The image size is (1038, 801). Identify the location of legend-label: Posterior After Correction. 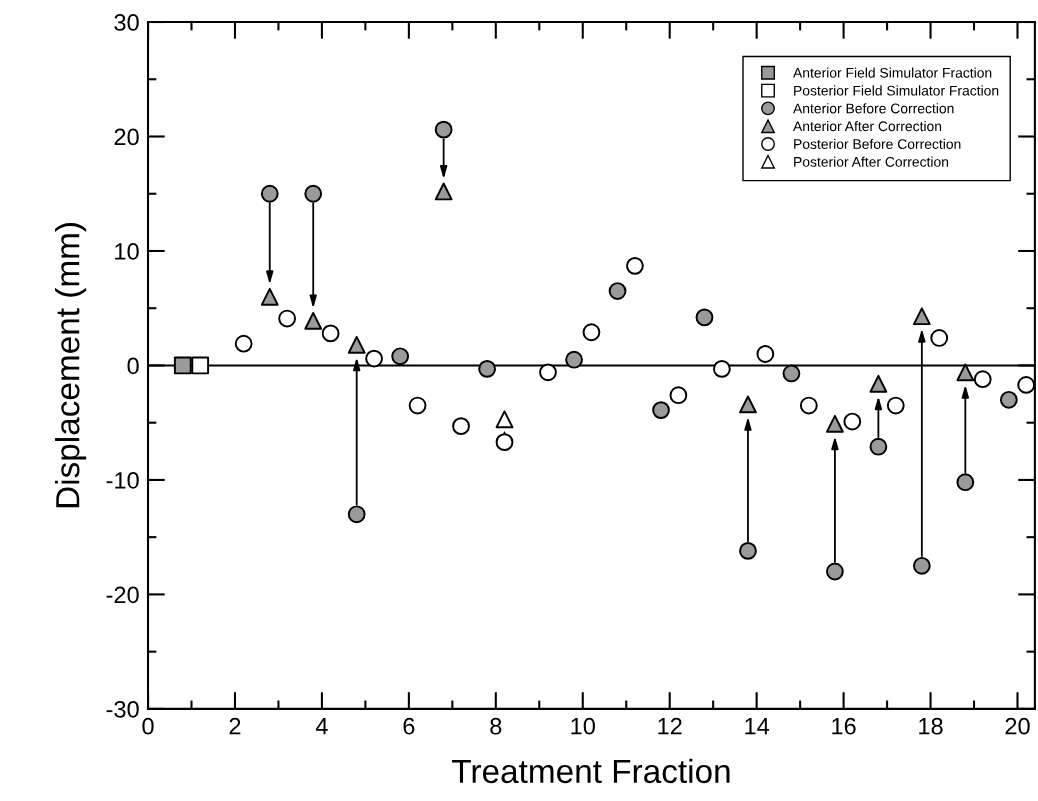
(871, 161).